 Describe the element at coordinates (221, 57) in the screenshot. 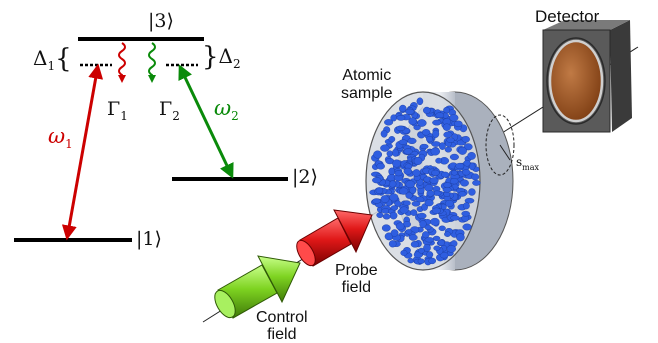

I see `delta2-label: }Δ2` at that location.